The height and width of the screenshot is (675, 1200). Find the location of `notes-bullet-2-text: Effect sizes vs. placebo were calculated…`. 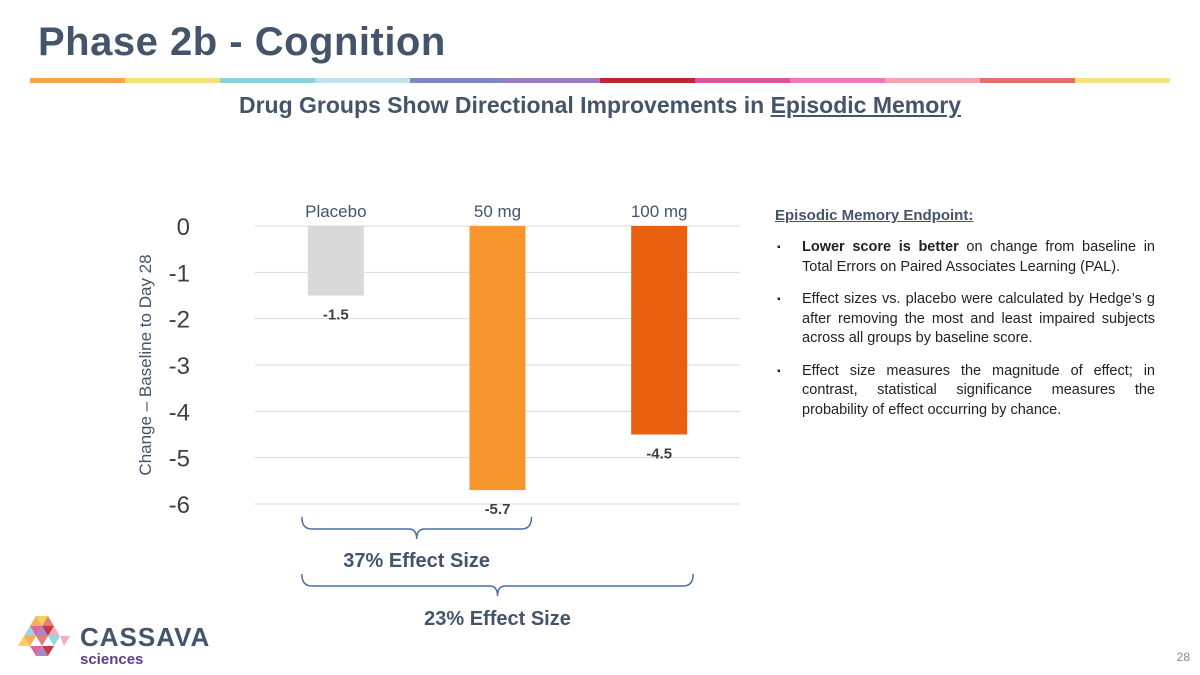

notes-bullet-2-text: Effect sizes vs. placebo were calculated… is located at coordinates (978, 318).